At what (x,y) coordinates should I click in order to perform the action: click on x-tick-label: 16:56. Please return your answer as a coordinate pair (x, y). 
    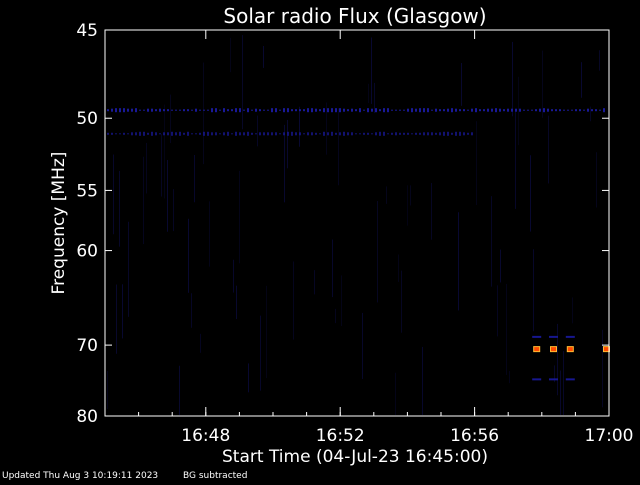
    Looking at the image, I should click on (474, 436).